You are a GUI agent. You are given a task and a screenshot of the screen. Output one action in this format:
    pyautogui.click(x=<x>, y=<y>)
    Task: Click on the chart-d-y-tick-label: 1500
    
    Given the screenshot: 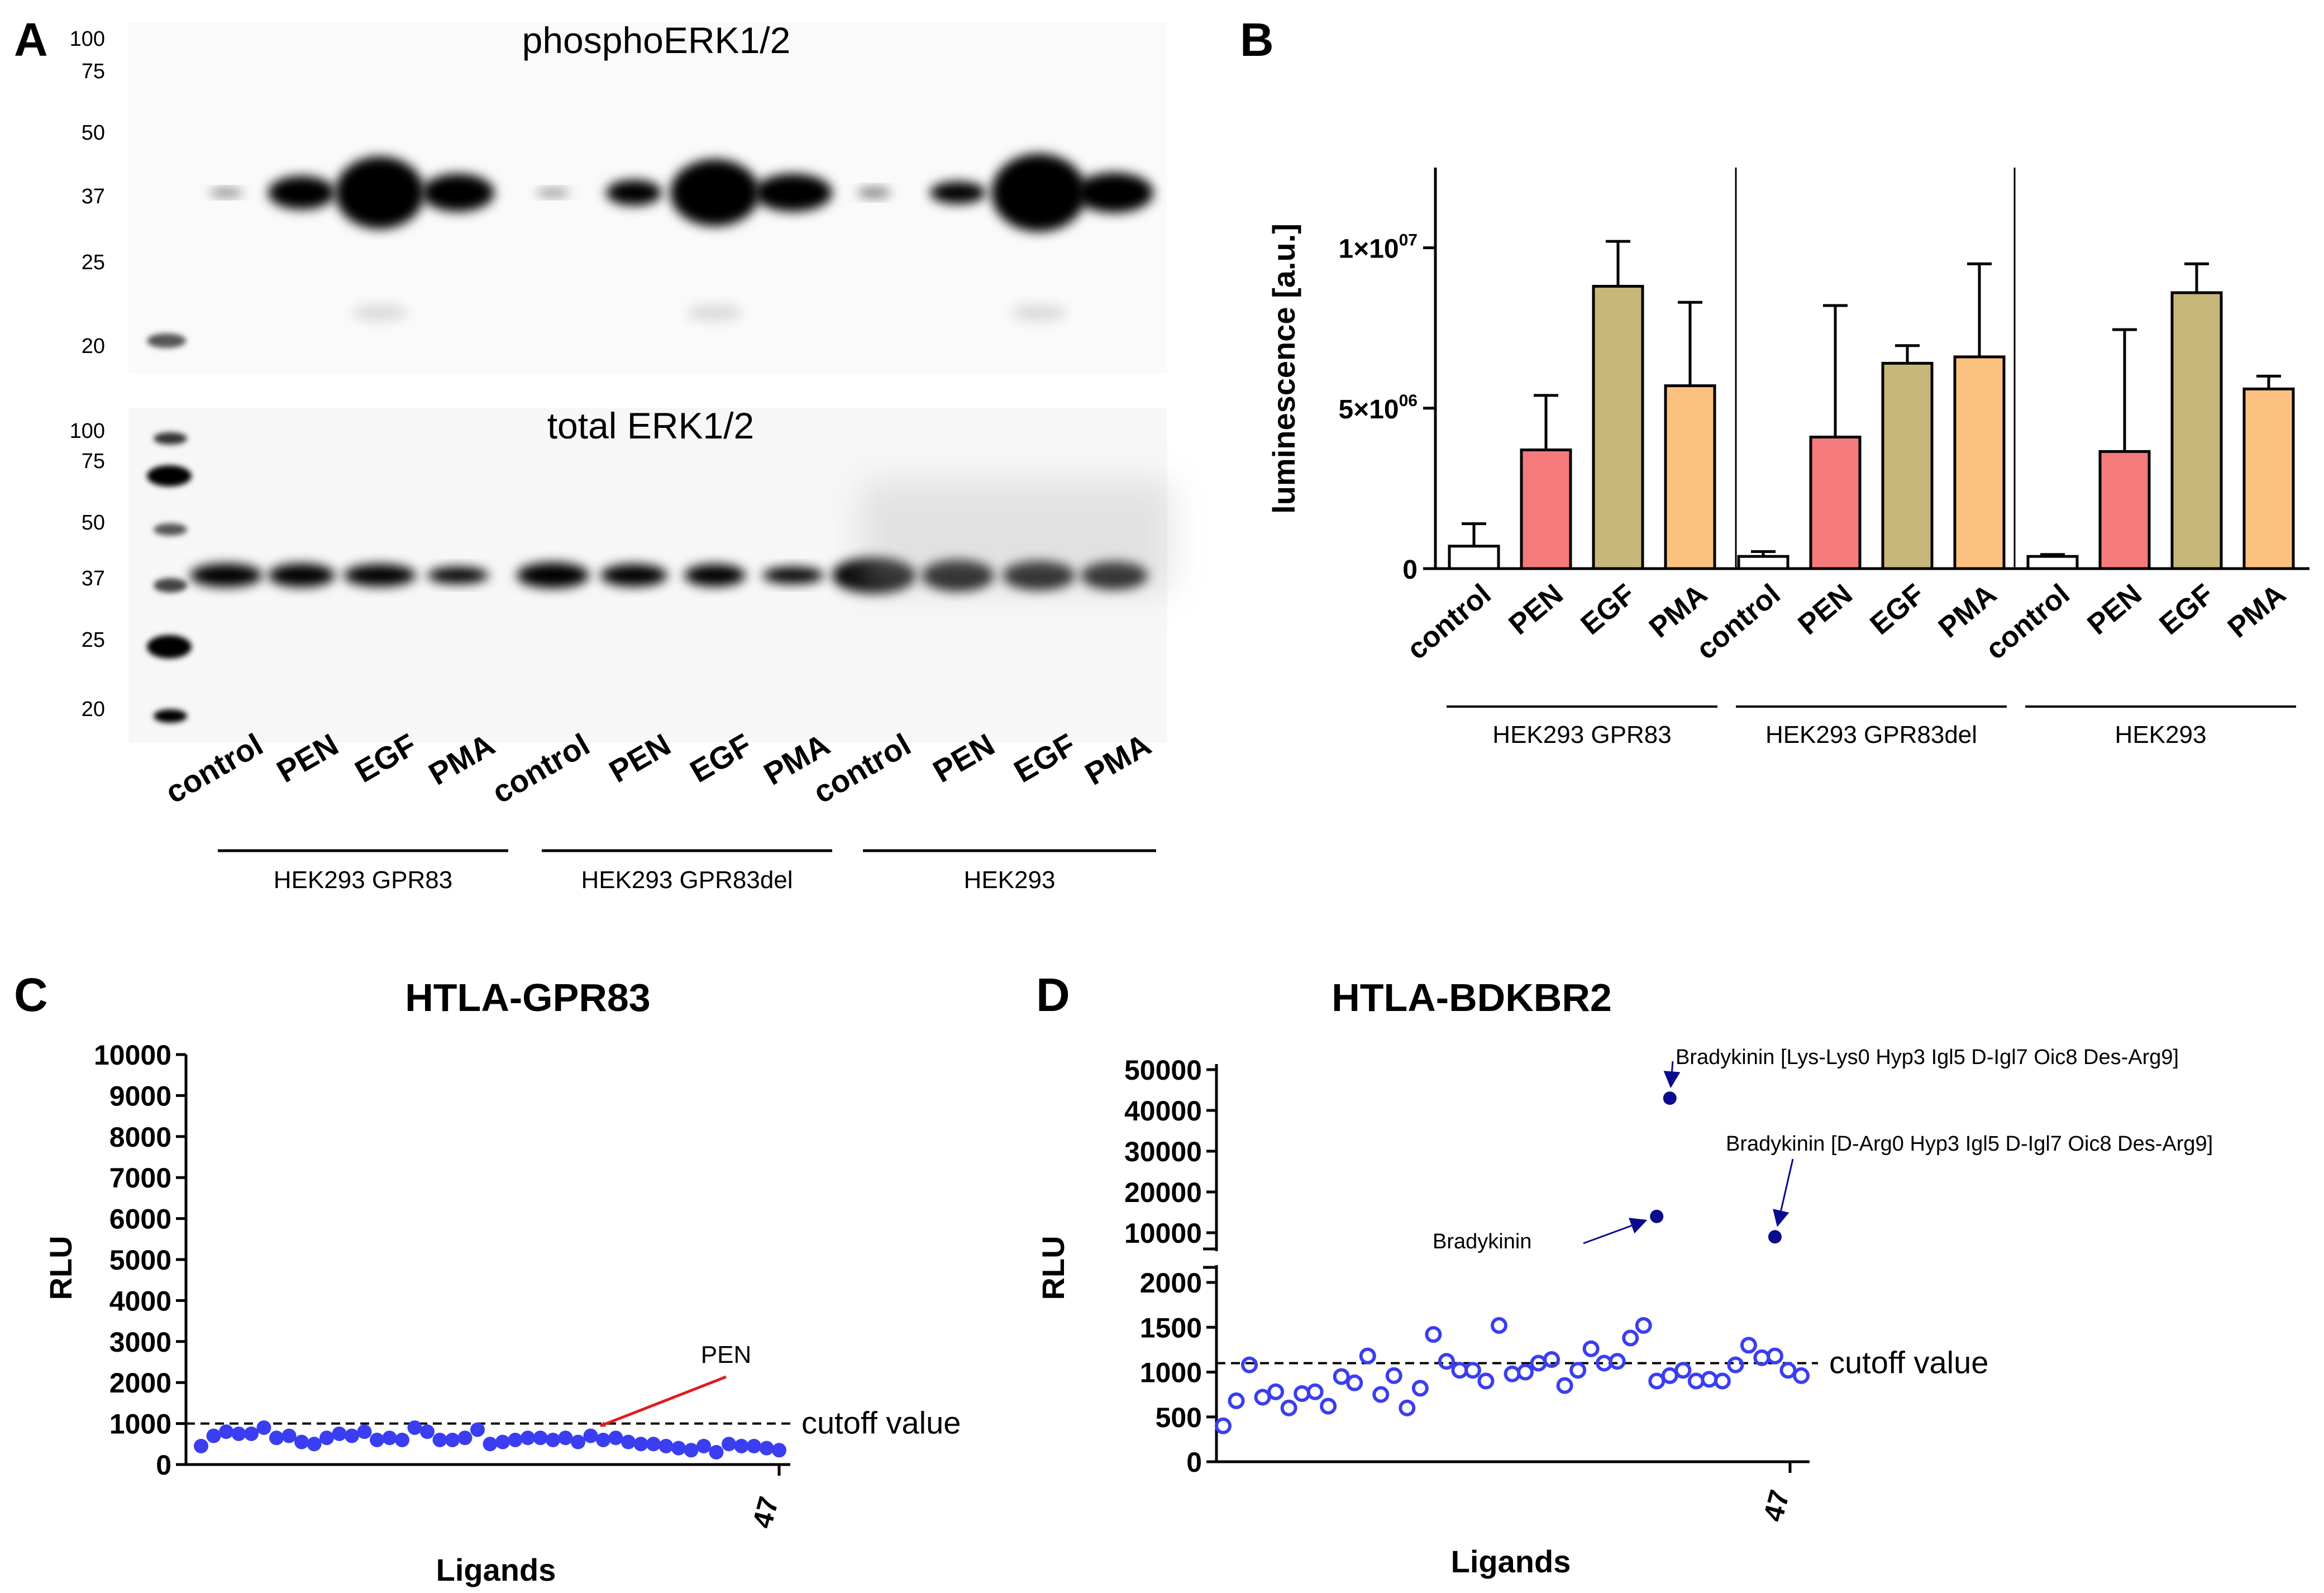 What is the action you would take?
    pyautogui.click(x=1171, y=1327)
    